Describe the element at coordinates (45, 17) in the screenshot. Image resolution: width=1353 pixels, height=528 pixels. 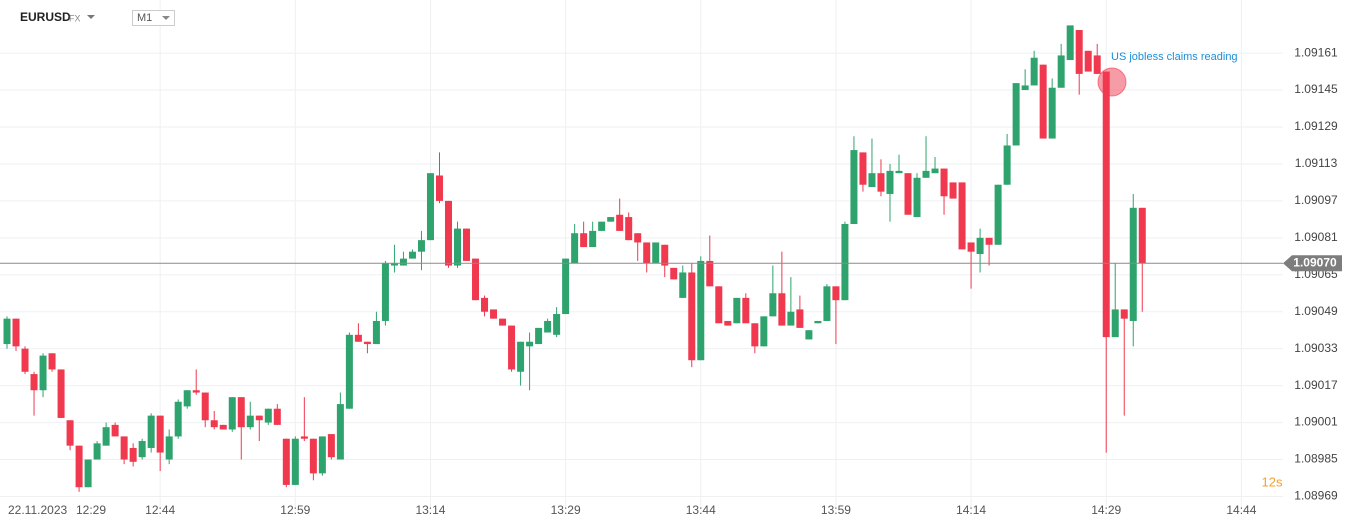
I see `symbol: EURUSD` at that location.